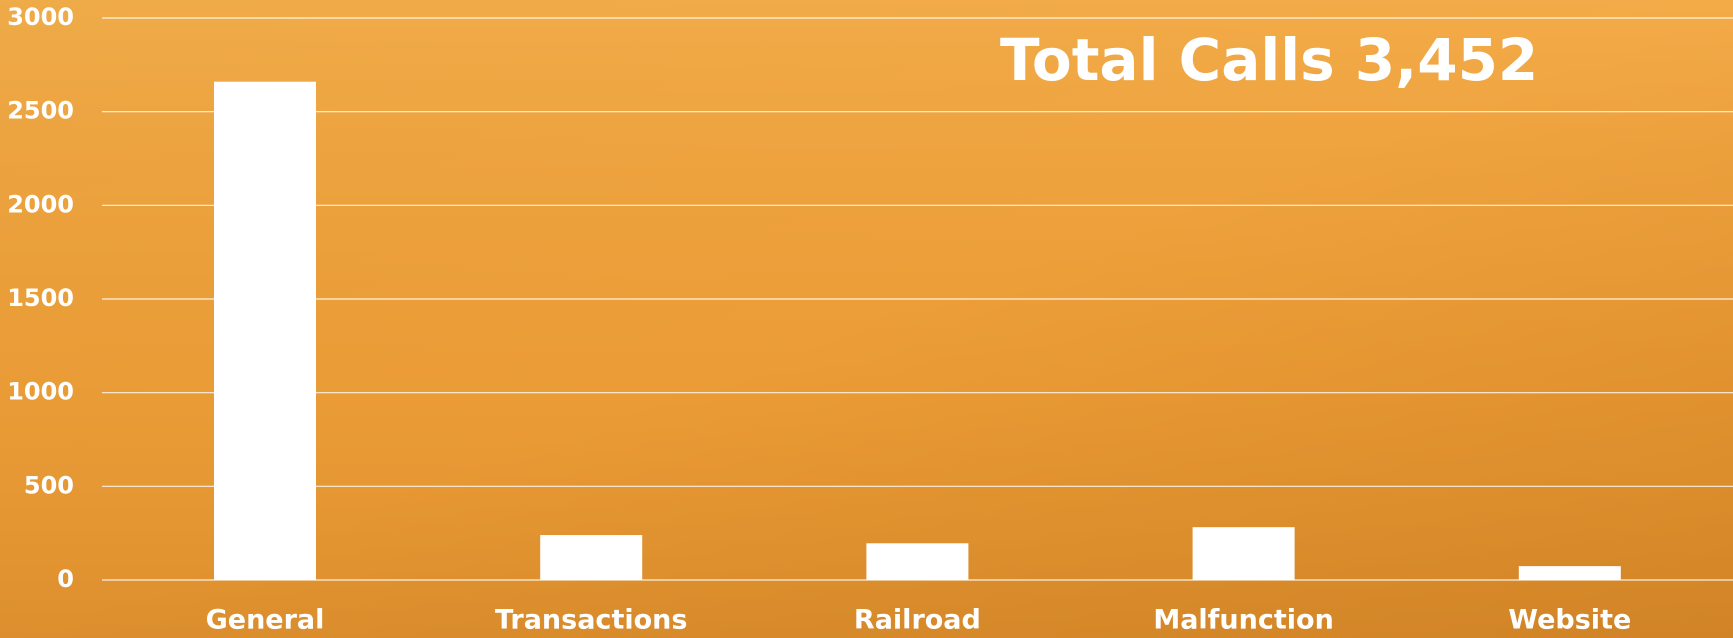  I want to click on x-tick-label: Transactions, so click(591, 620).